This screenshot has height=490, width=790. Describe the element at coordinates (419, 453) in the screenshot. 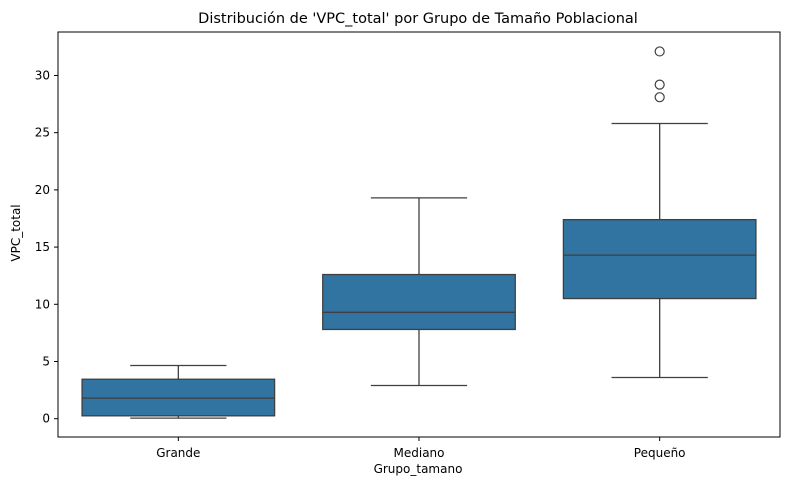

I see `x-tick-label: Mediano` at that location.